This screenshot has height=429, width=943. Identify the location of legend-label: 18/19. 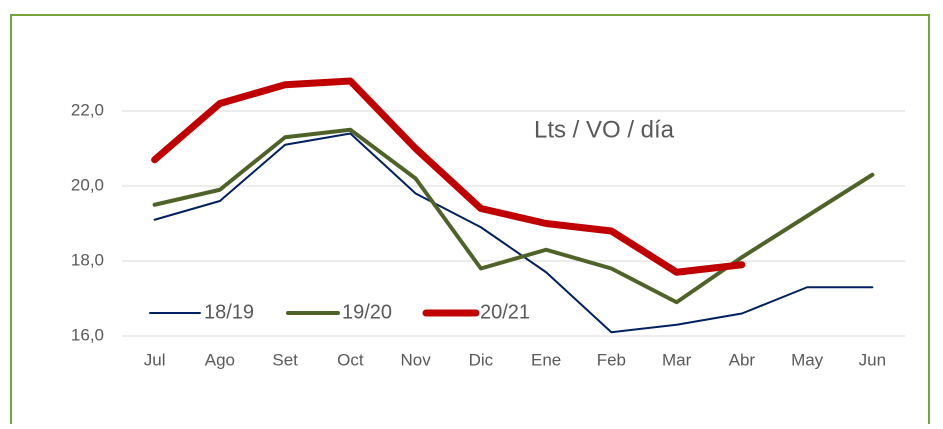
(229, 312).